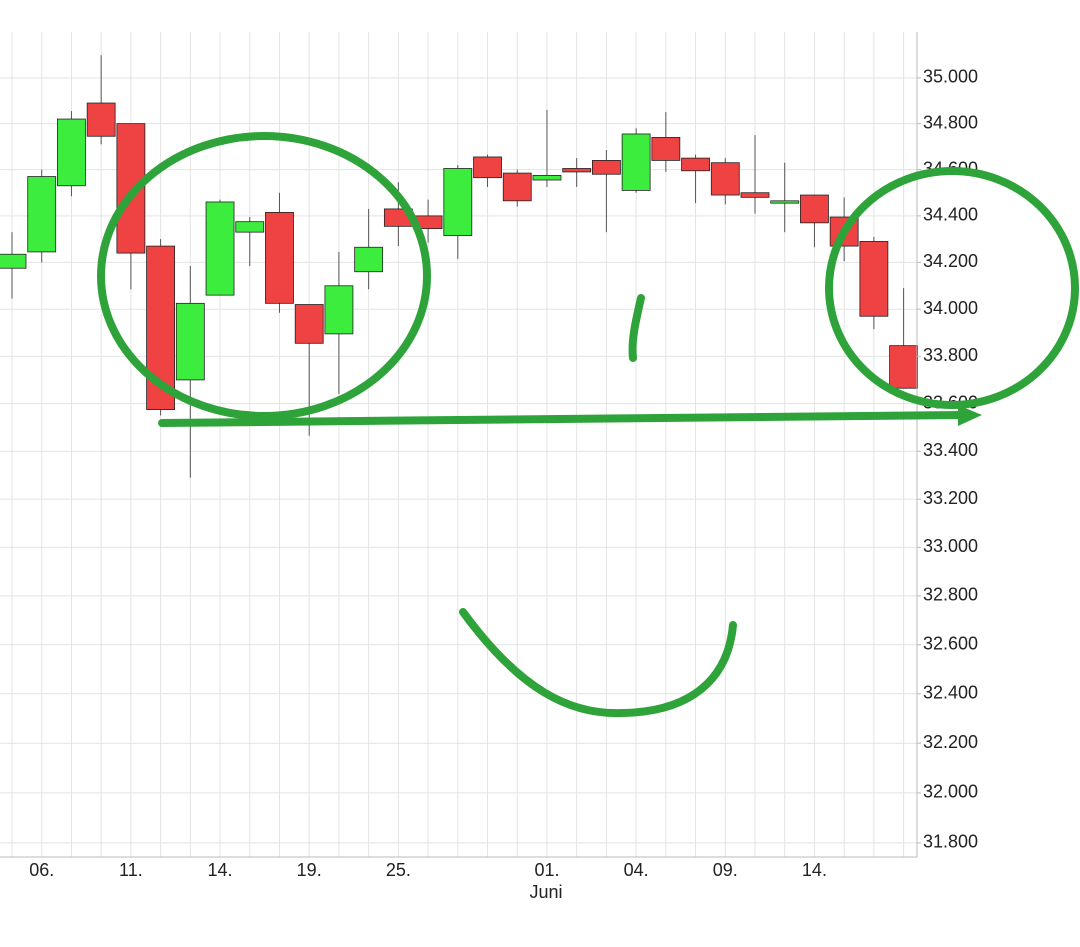  I want to click on y-tick-label: 35.000, so click(950, 77).